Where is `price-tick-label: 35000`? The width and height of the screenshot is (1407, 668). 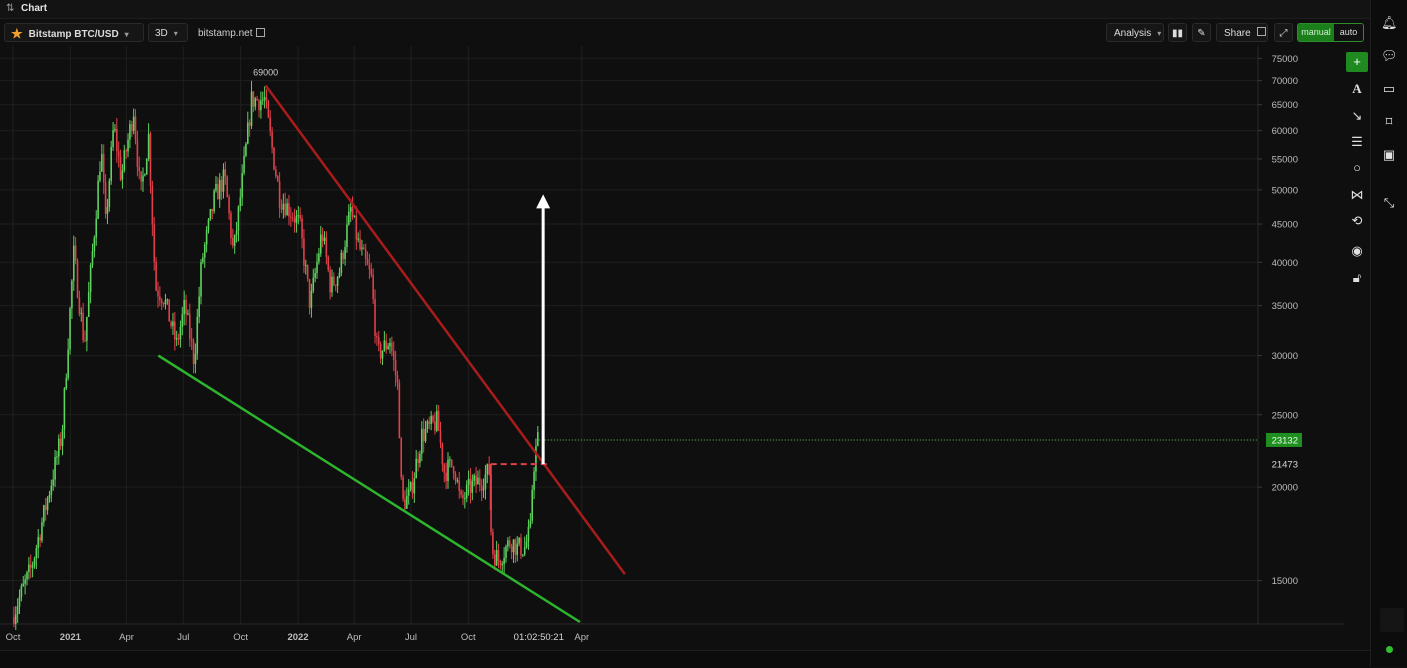 price-tick-label: 35000 is located at coordinates (1285, 306).